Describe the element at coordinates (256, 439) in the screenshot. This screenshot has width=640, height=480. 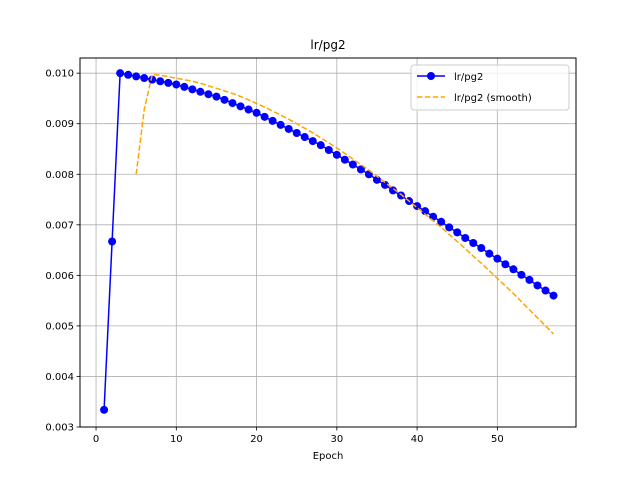
I see `x-tick-label: 20` at that location.